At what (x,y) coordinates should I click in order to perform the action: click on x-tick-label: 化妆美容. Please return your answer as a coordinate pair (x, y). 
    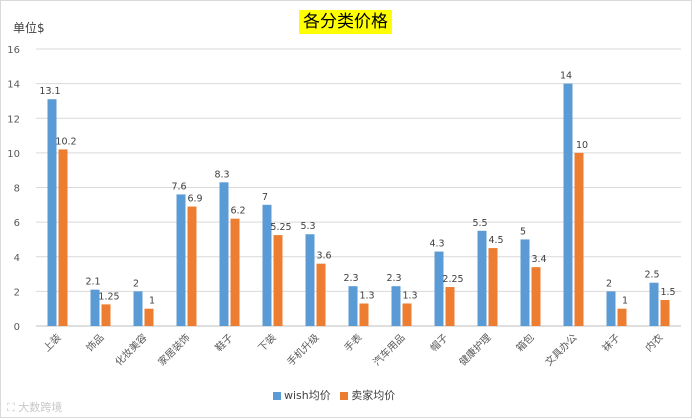
    Looking at the image, I should click on (130, 349).